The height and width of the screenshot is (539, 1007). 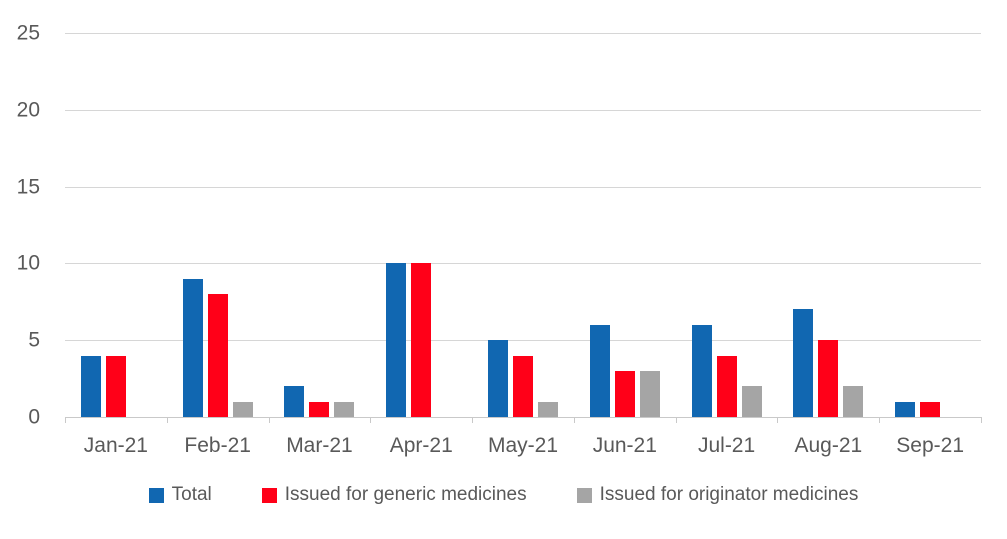 I want to click on y-axis-label: 20, so click(x=28, y=110).